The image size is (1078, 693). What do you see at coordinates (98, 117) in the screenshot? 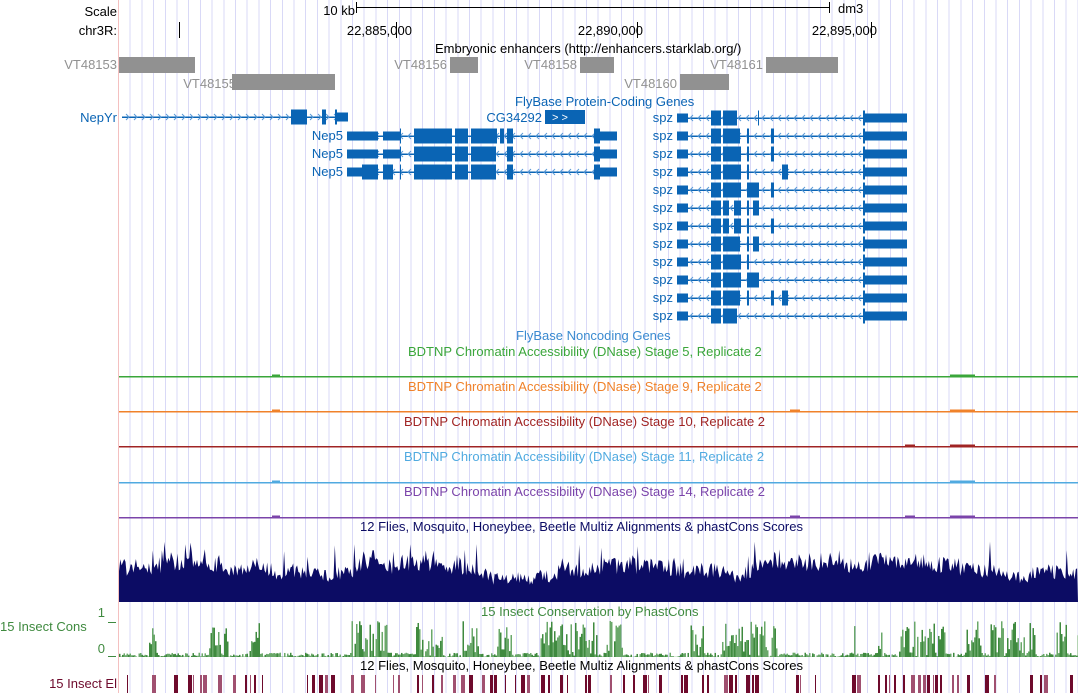
I see `gene-label-nepyr: NepYr` at bounding box center [98, 117].